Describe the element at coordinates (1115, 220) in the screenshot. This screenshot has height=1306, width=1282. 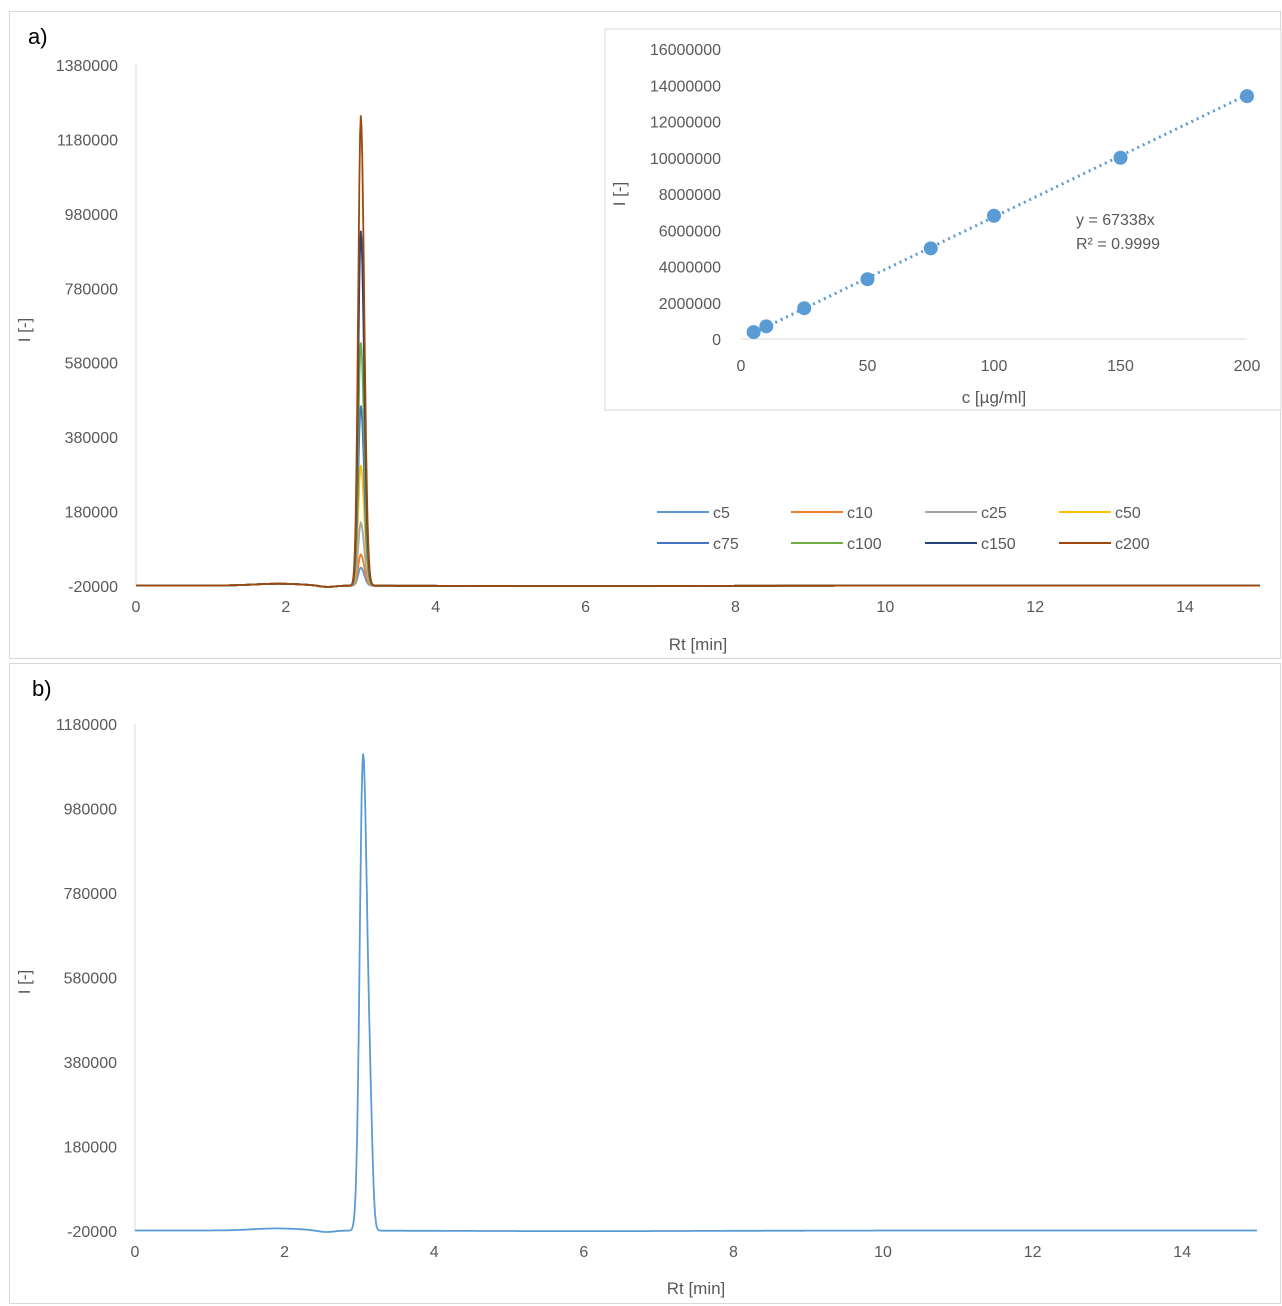
I see `inset-equation: y = 67338x` at that location.